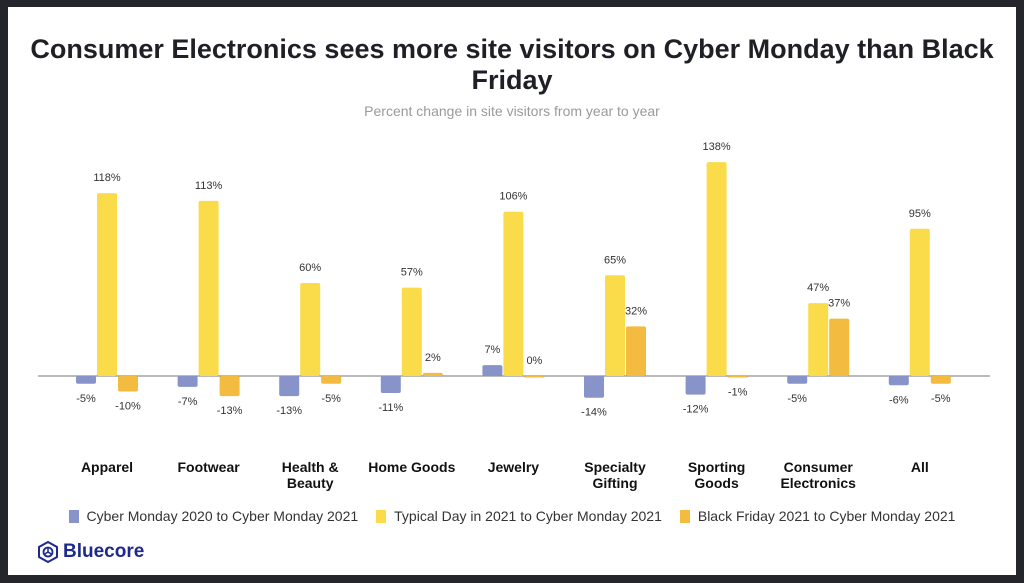 The height and width of the screenshot is (583, 1024). I want to click on data-label: -11%, so click(390, 408).